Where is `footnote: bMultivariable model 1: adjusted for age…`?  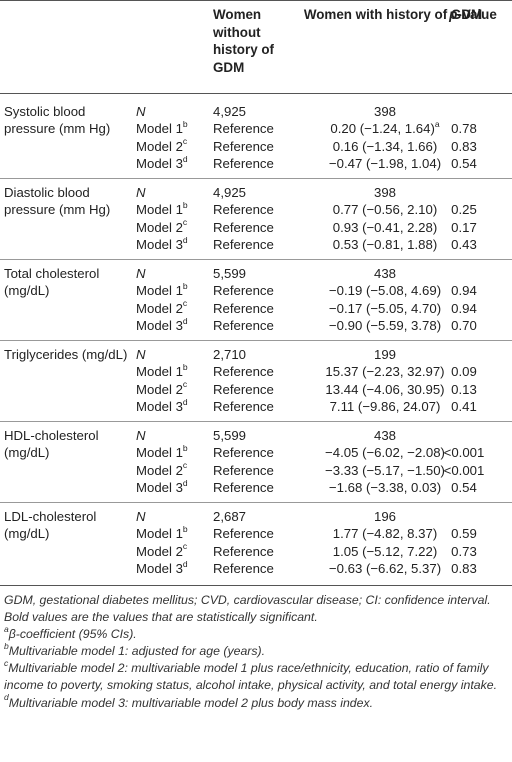 footnote: bMultivariable model 1: adjusted for age… is located at coordinates (254, 651).